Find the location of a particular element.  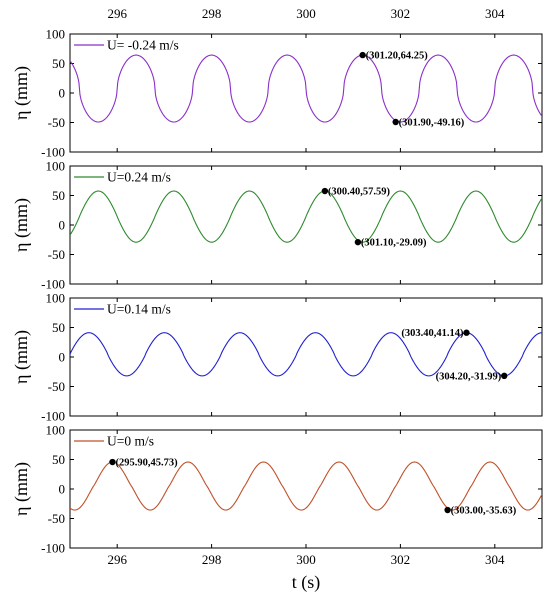

legend-label: U= -0.24 m/s is located at coordinates (143, 45).